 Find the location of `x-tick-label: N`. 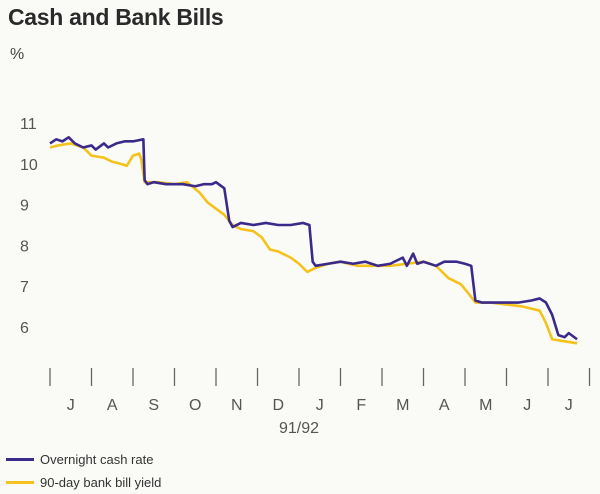

x-tick-label: N is located at coordinates (237, 405).